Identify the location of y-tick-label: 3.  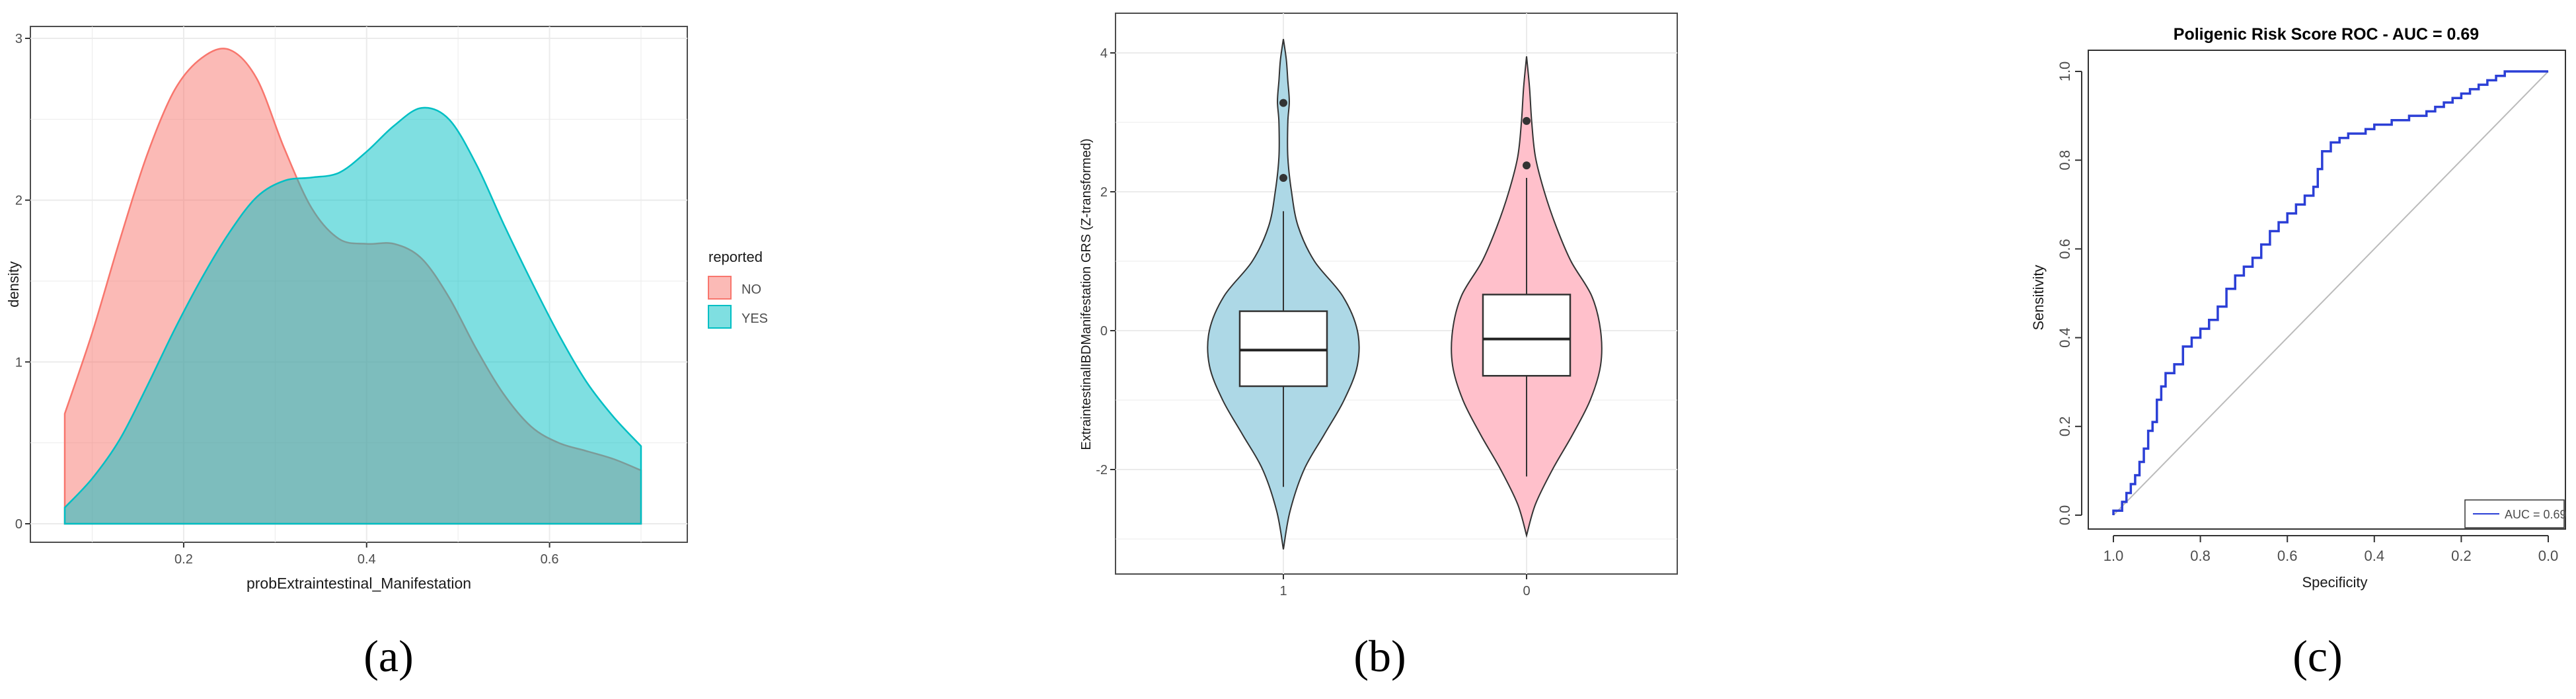
(18, 39).